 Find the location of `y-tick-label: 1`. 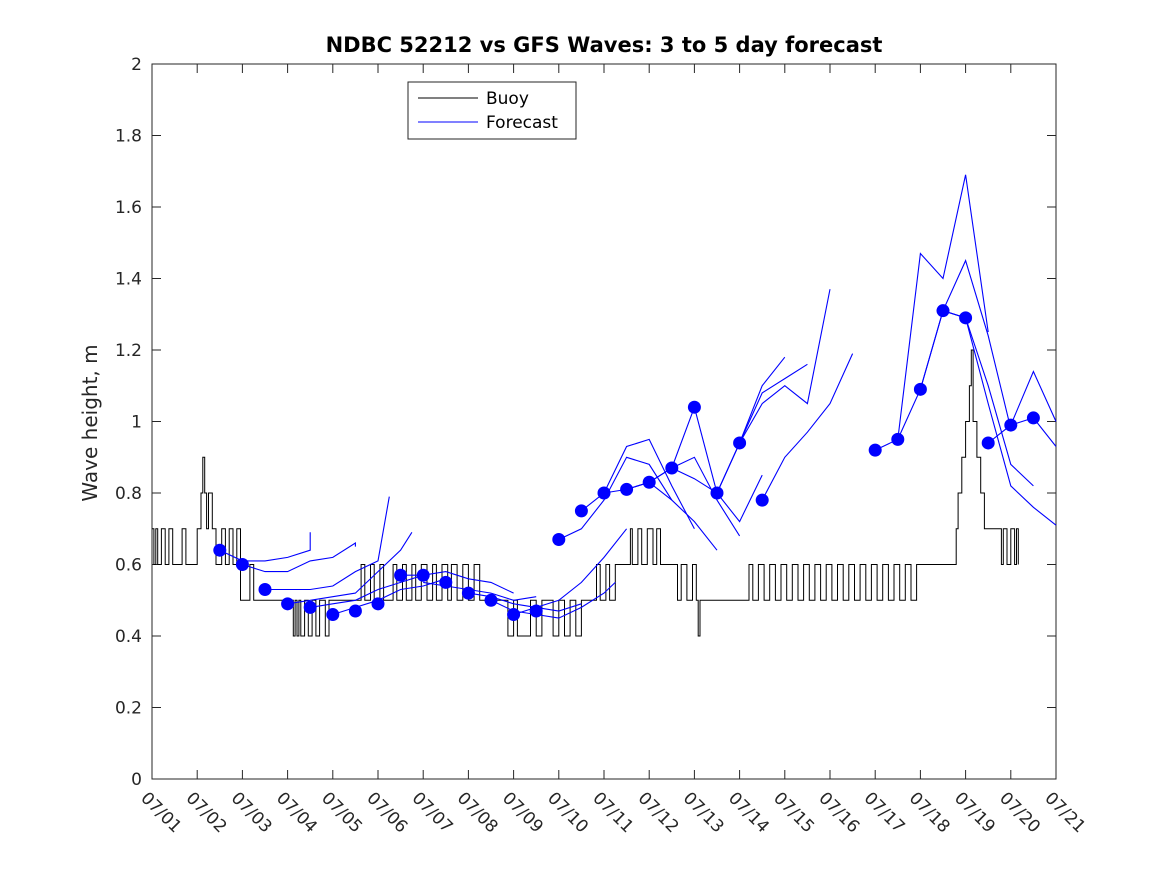

y-tick-label: 1 is located at coordinates (136, 423).